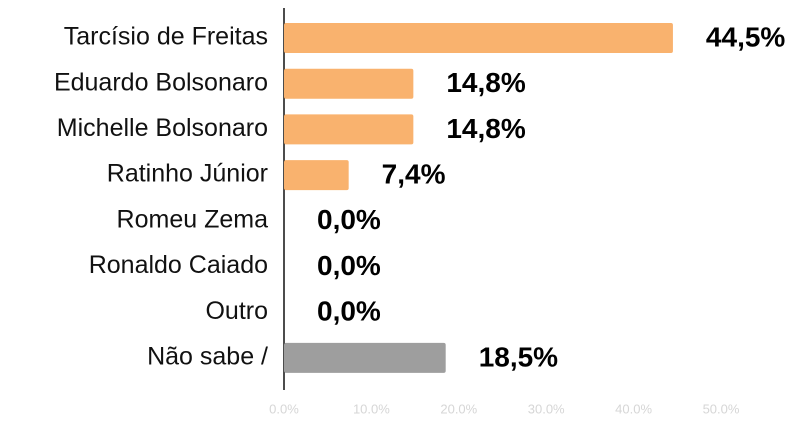  I want to click on x-tick-label: 10.0%, so click(371, 408).